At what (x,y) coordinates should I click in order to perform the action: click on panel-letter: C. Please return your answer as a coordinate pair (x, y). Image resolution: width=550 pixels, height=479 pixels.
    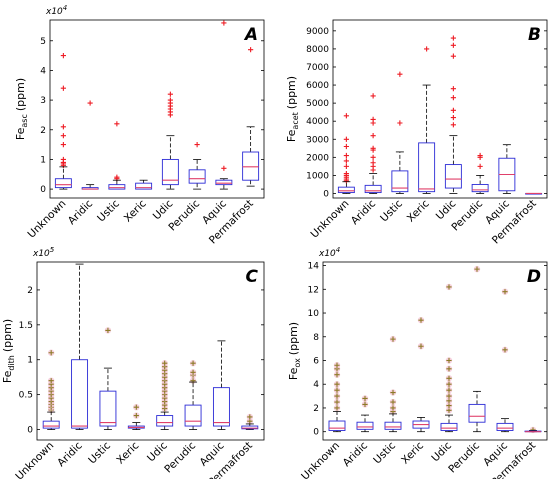
    Looking at the image, I should click on (252, 277).